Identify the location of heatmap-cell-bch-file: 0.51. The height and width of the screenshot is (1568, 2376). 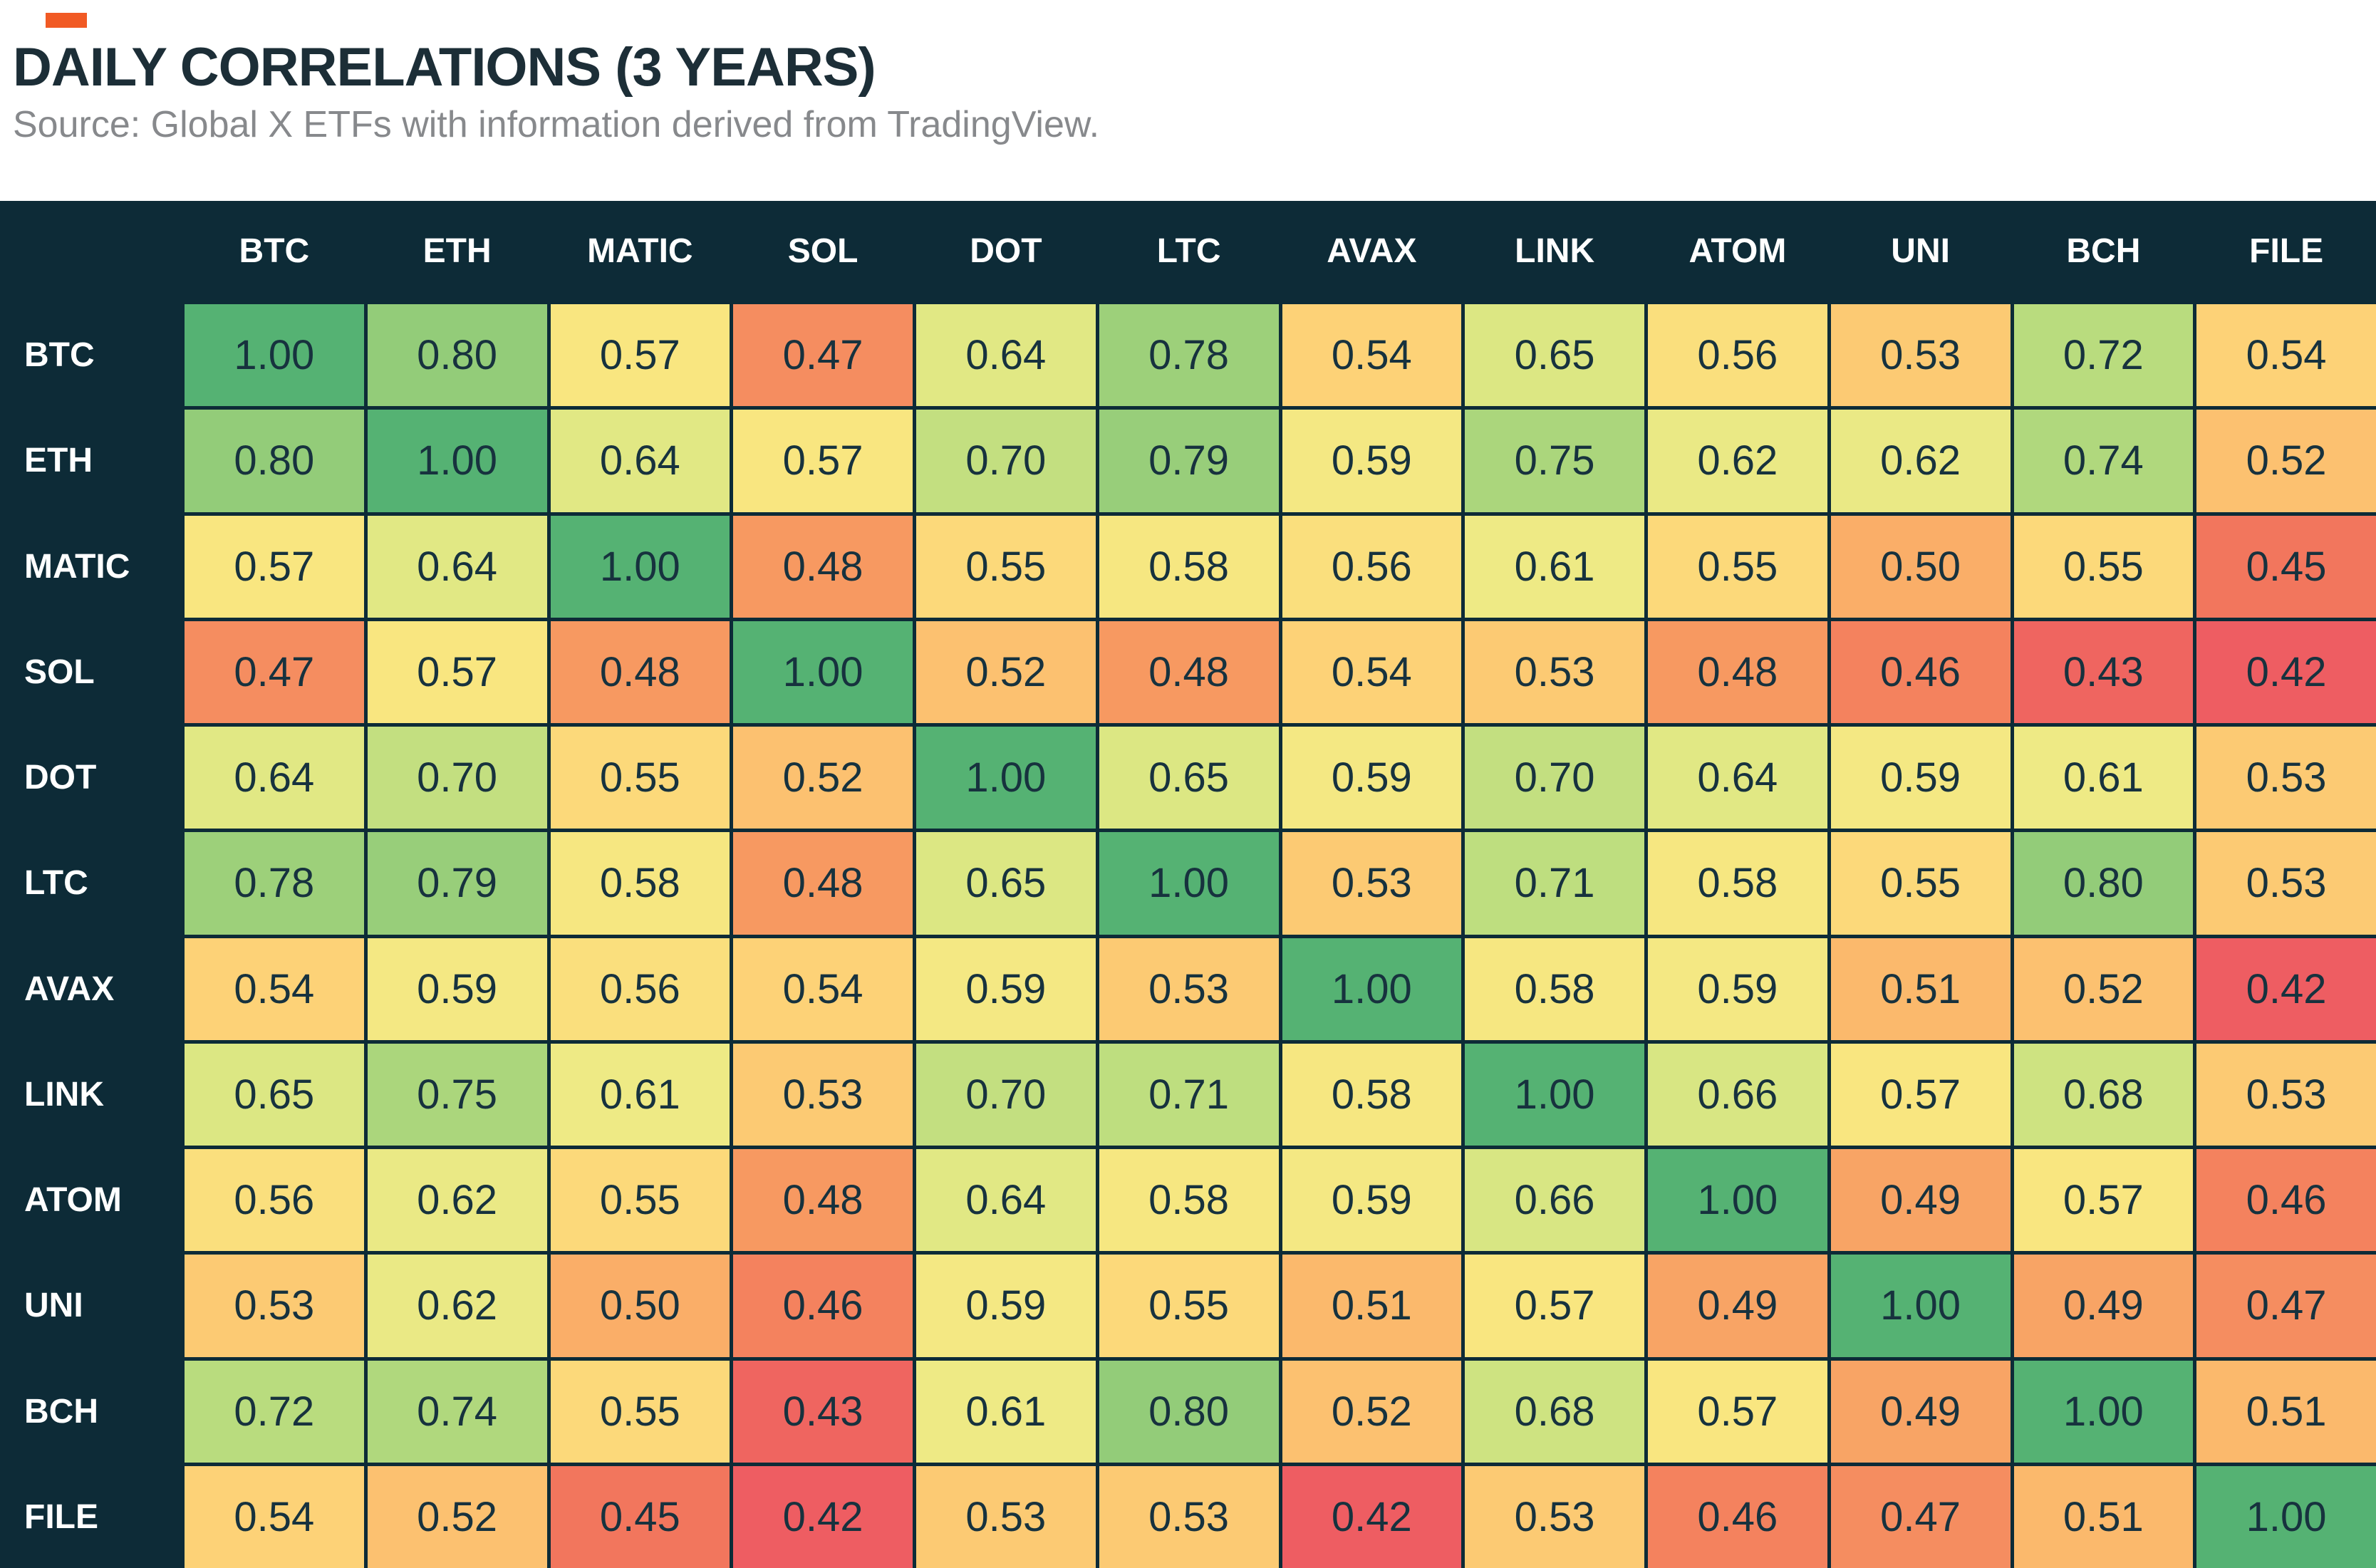
(2286, 1411).